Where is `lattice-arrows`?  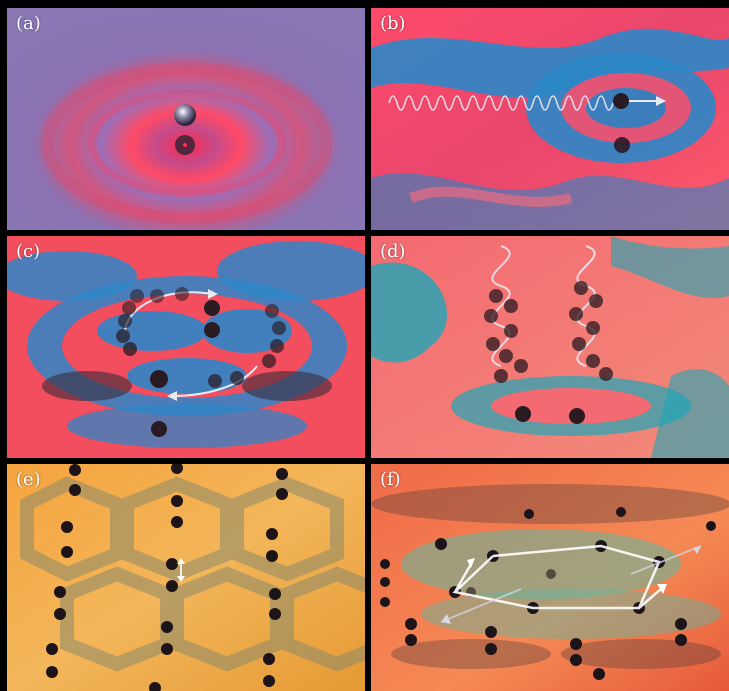
lattice-arrows is located at coordinates (557, 577).